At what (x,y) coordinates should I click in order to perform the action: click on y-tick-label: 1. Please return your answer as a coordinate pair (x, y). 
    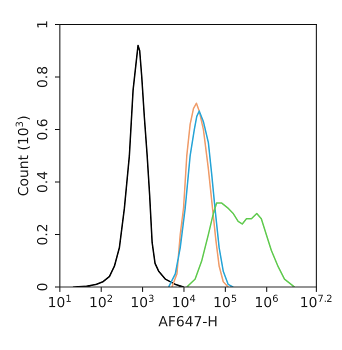
    Looking at the image, I should click on (42, 24).